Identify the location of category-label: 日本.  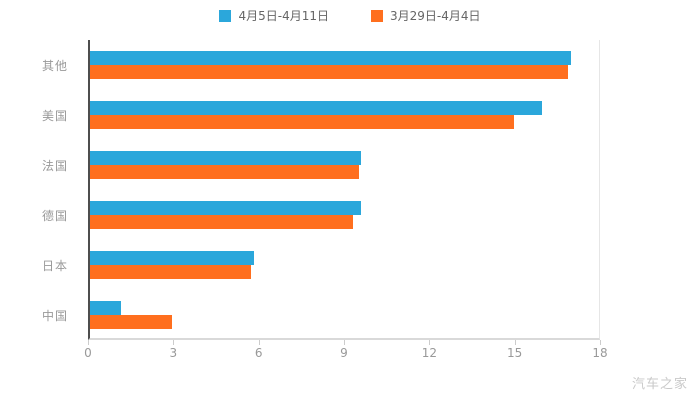
(55, 265).